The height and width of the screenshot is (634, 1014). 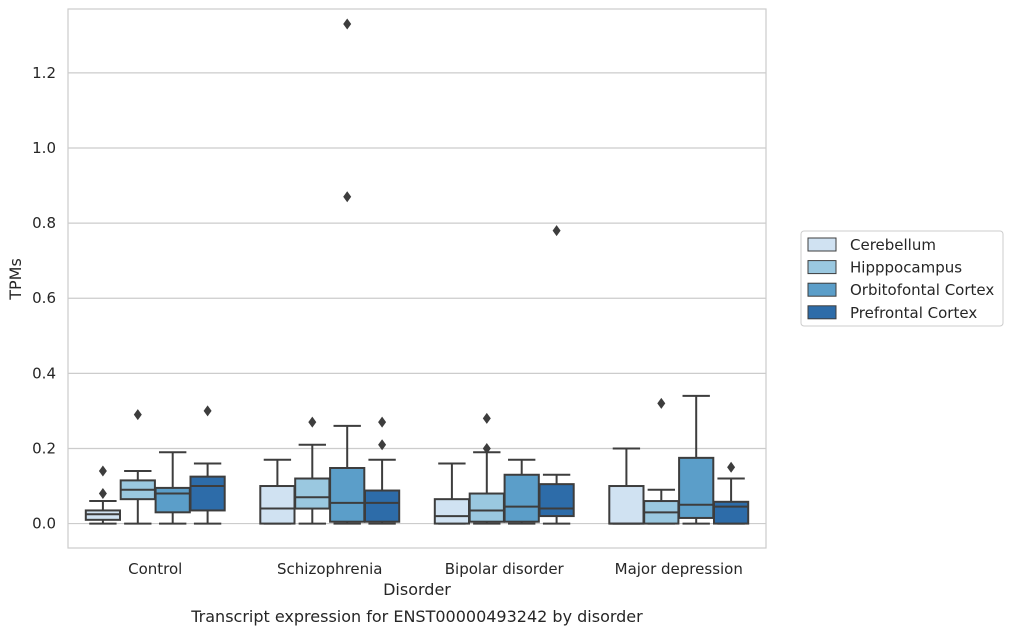 I want to click on y-tick-label: 0.4, so click(x=44, y=373).